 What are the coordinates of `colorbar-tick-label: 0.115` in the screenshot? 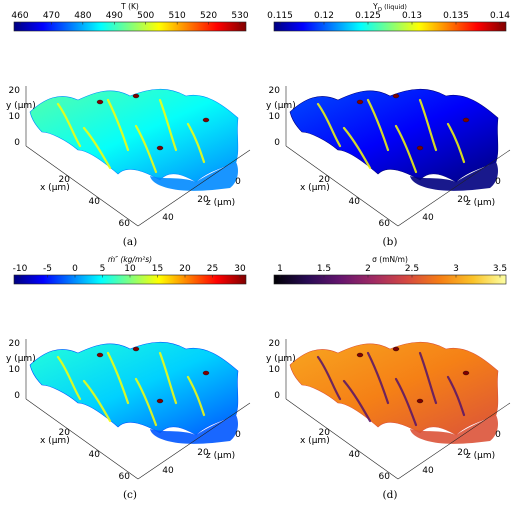 It's located at (280, 16).